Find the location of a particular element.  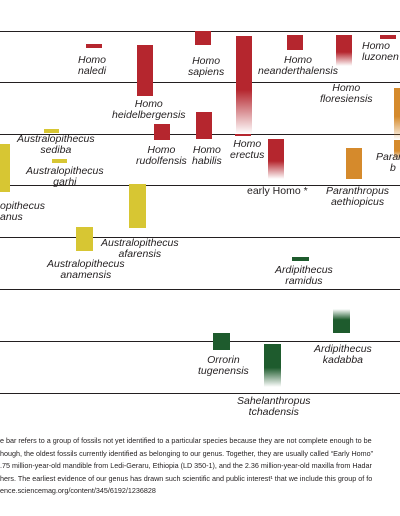

early-homo-label: early Homo * is located at coordinates (277, 191).